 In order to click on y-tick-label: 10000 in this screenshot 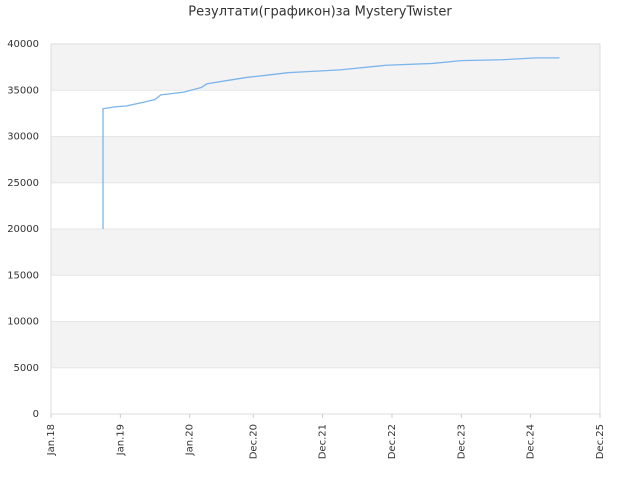, I will do `click(23, 322)`.